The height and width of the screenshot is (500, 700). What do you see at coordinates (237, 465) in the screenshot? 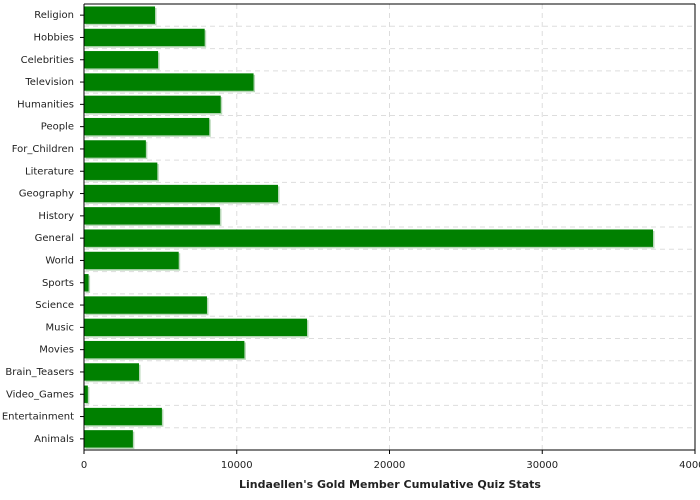
I see `x-tick-label: 10000` at bounding box center [237, 465].